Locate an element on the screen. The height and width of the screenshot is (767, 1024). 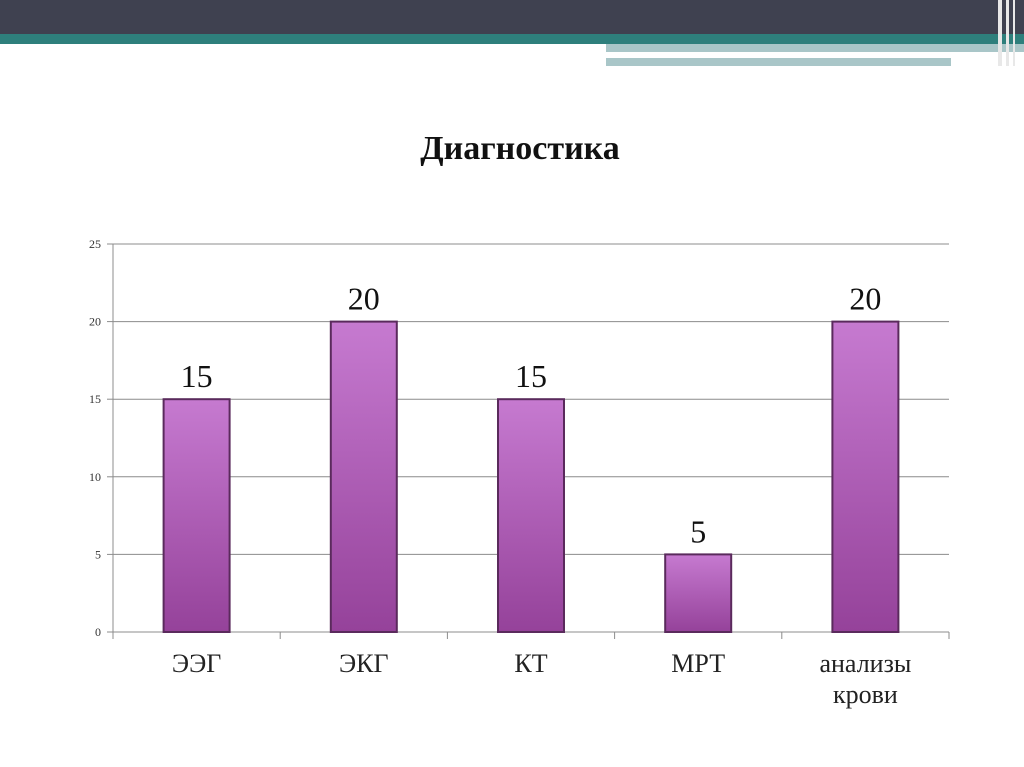
chart-title: Диагностика is located at coordinates (520, 148).